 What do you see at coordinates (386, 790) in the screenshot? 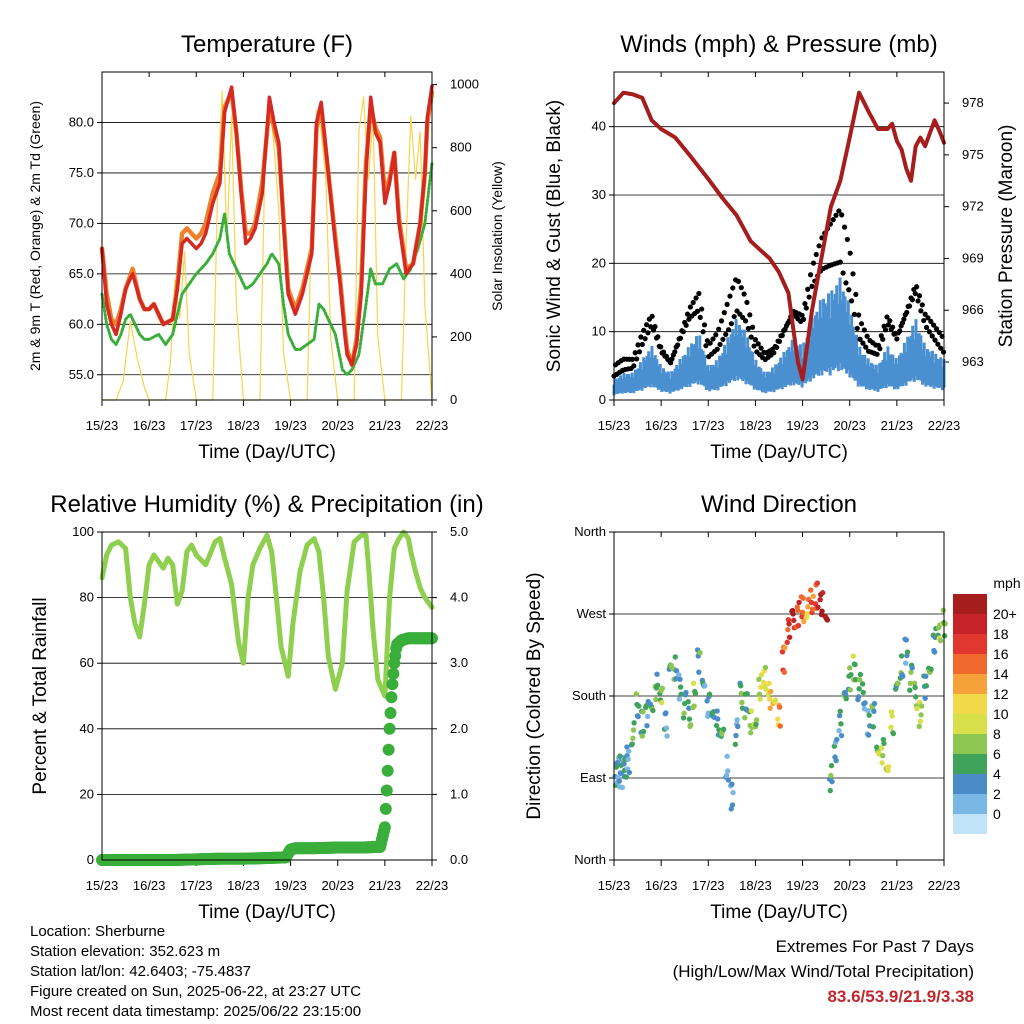
I see `precip-point` at bounding box center [386, 790].